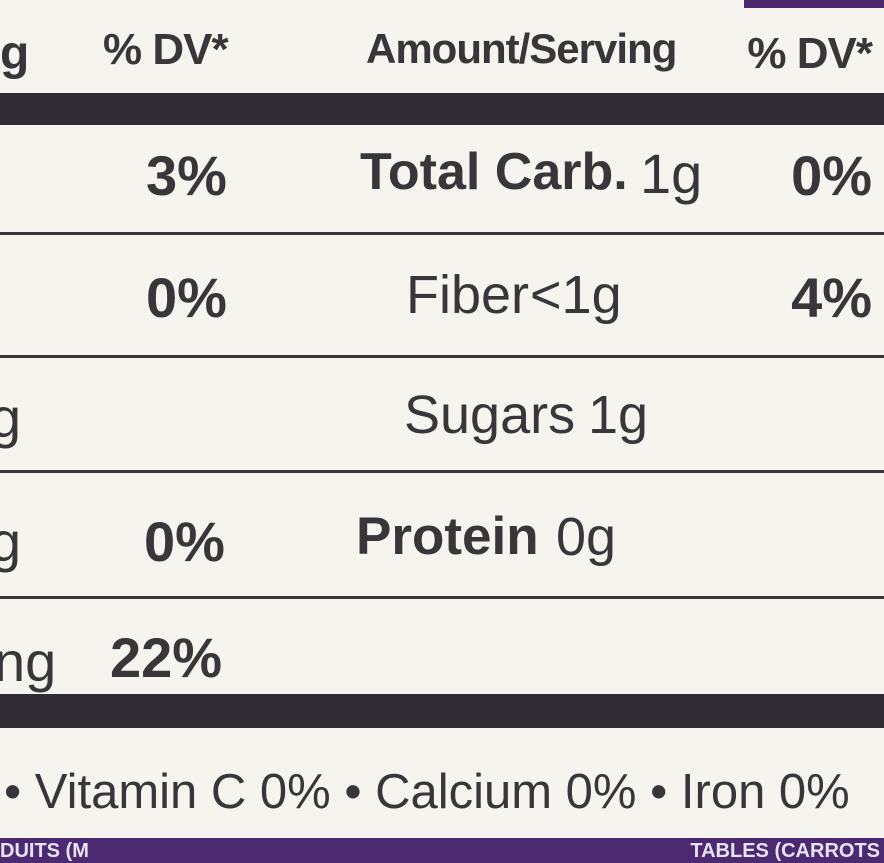 Image resolution: width=884 pixels, height=863 pixels. Describe the element at coordinates (44, 851) in the screenshot. I see `strip-text-left: DUITS (M` at that location.